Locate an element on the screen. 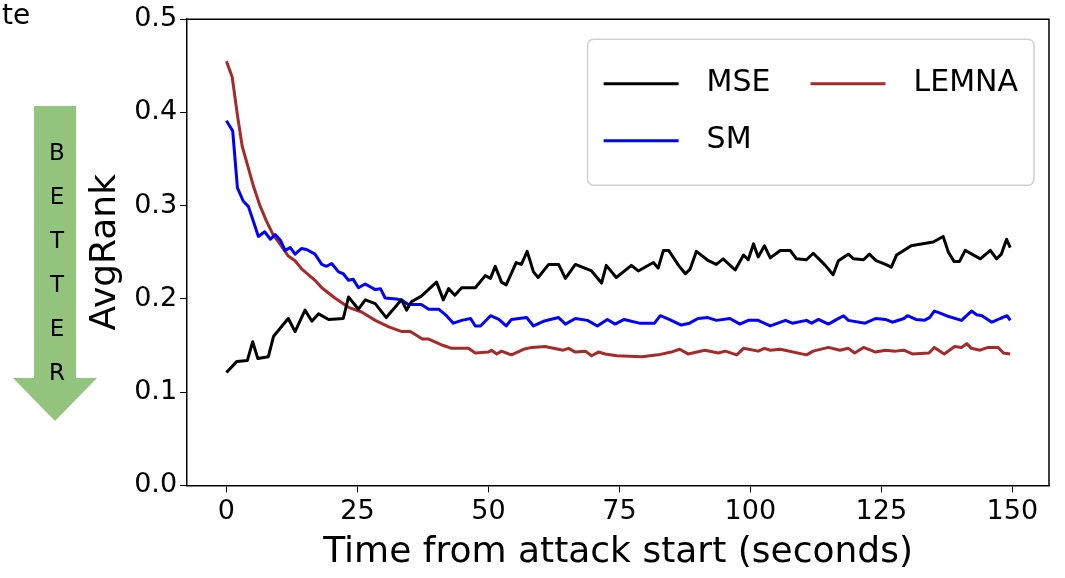  y-tick-label: 0.4 is located at coordinates (156, 110).